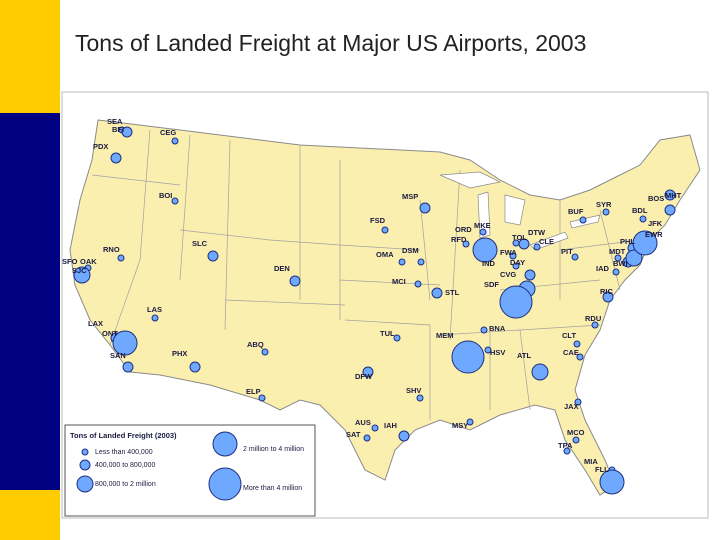  Describe the element at coordinates (593, 318) in the screenshot. I see `airport-label: RDU` at that location.